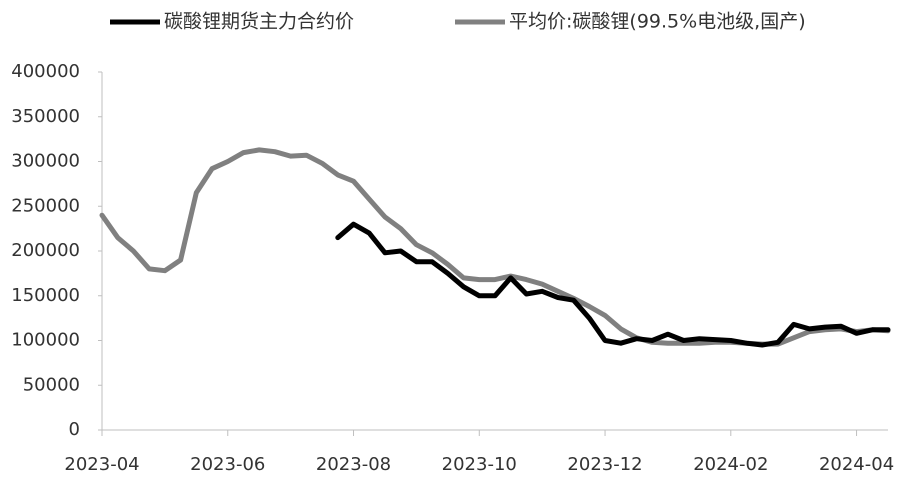 Image resolution: width=903 pixels, height=481 pixels. Describe the element at coordinates (604, 464) in the screenshot. I see `x-tick-label: 2023-12` at that location.